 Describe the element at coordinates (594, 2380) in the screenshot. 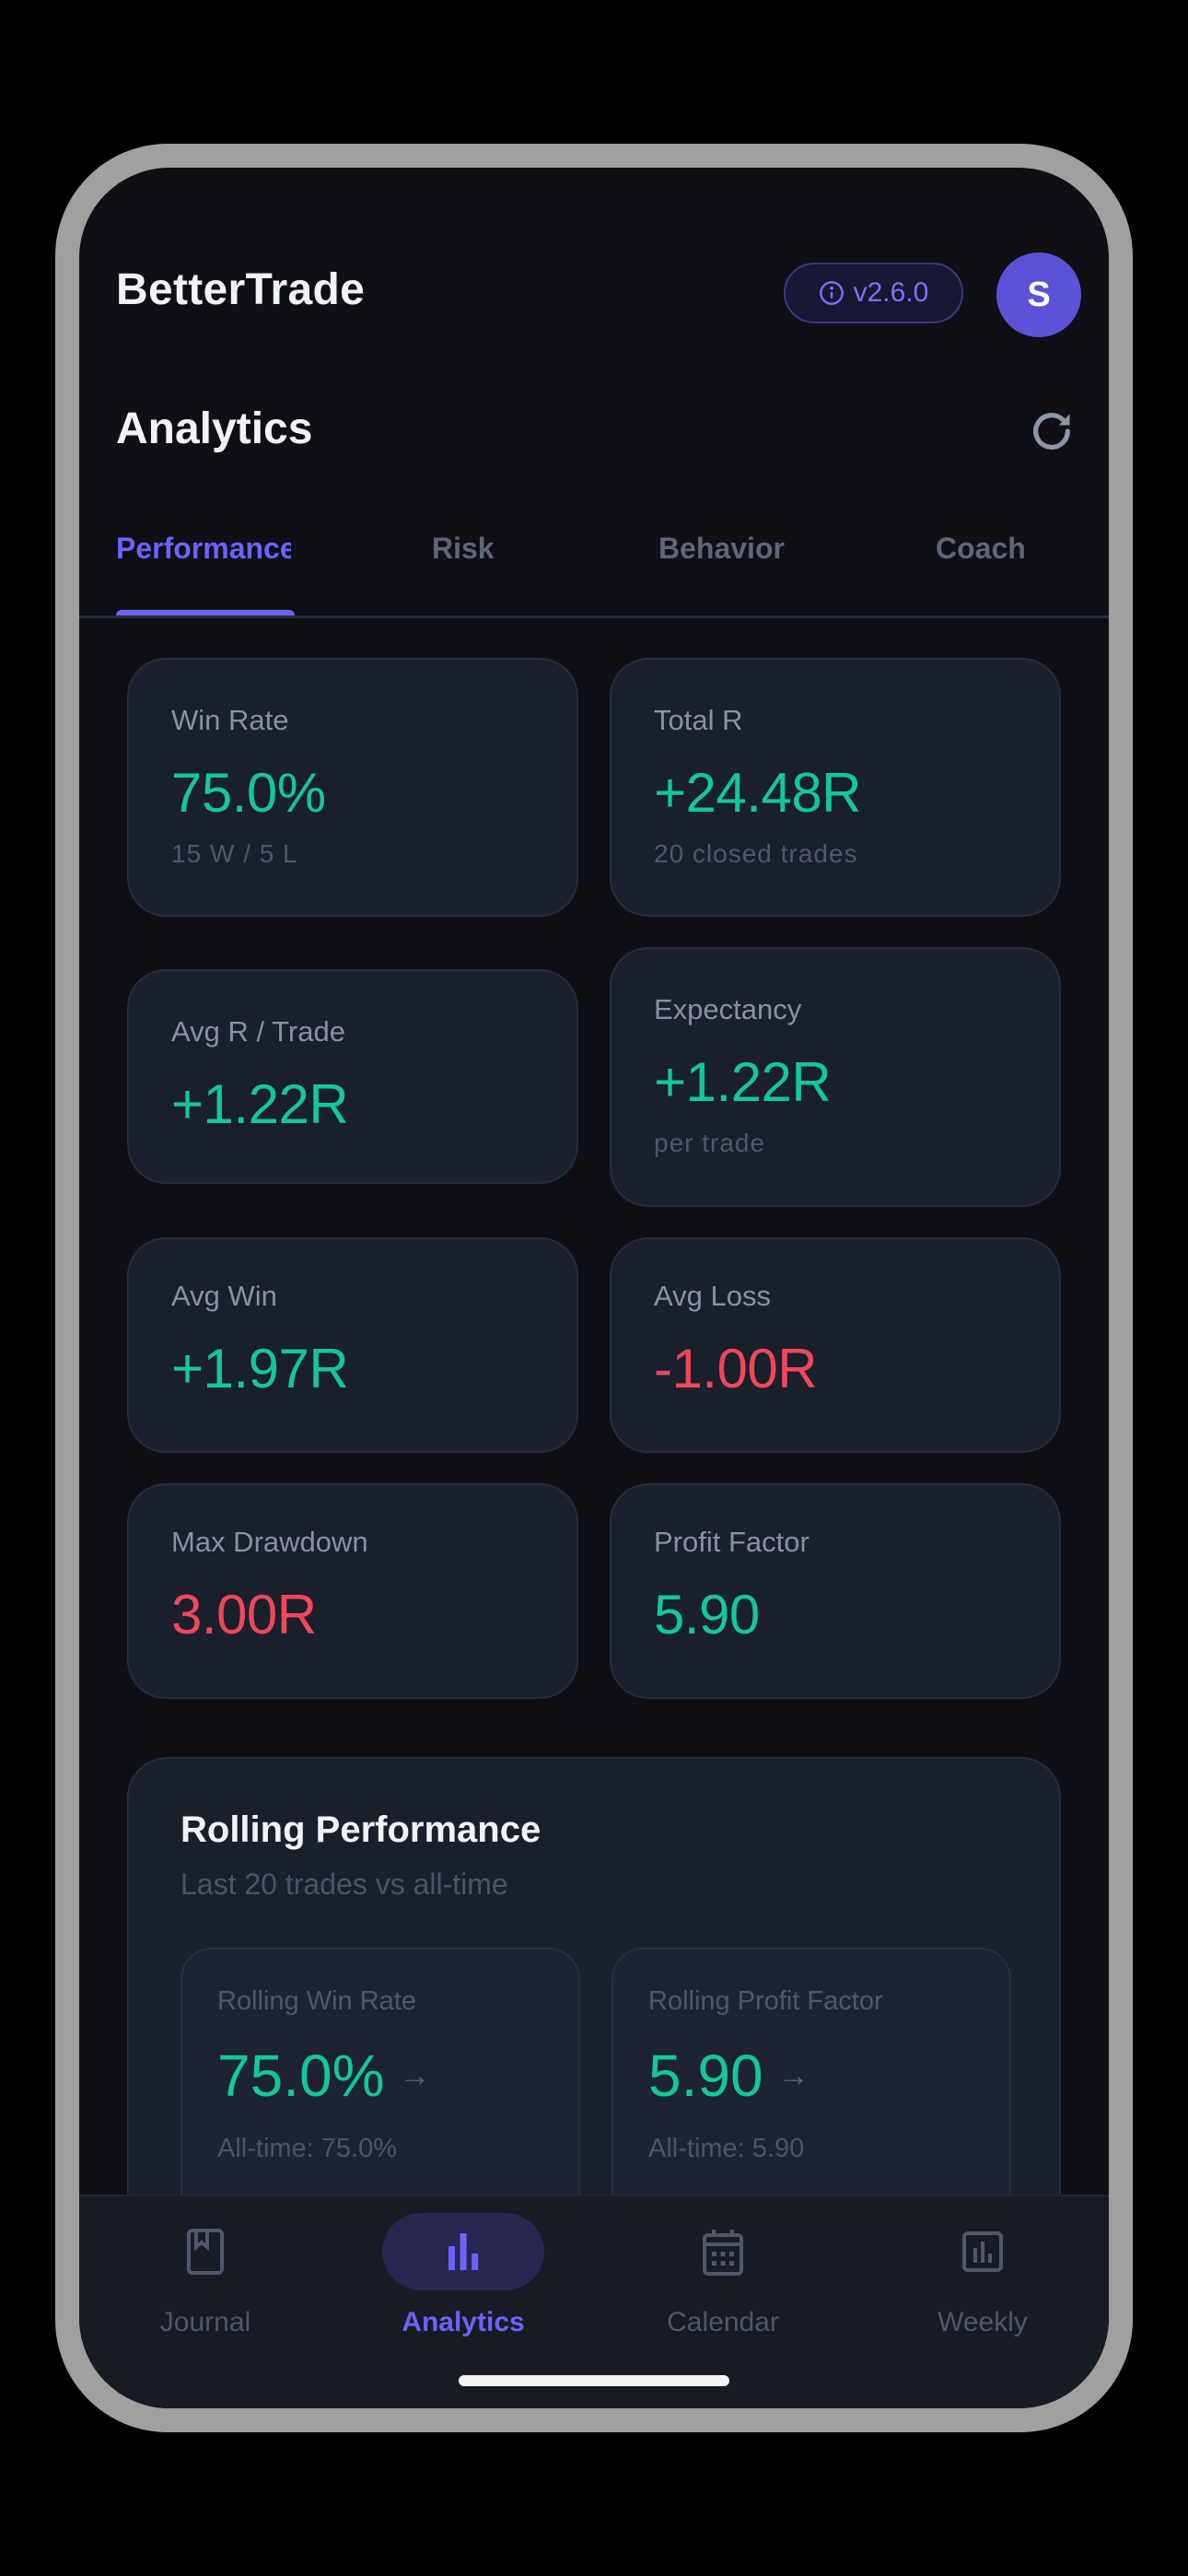

I see `home-indicator` at that location.